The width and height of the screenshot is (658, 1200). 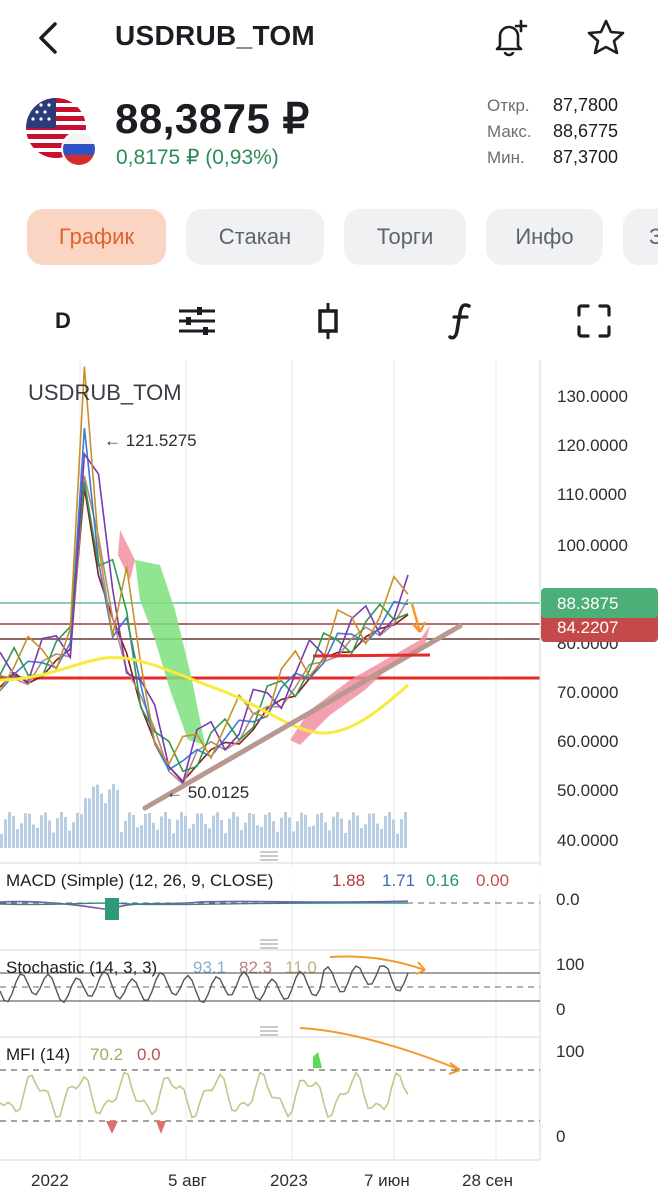 I want to click on function-icon, so click(x=459, y=321).